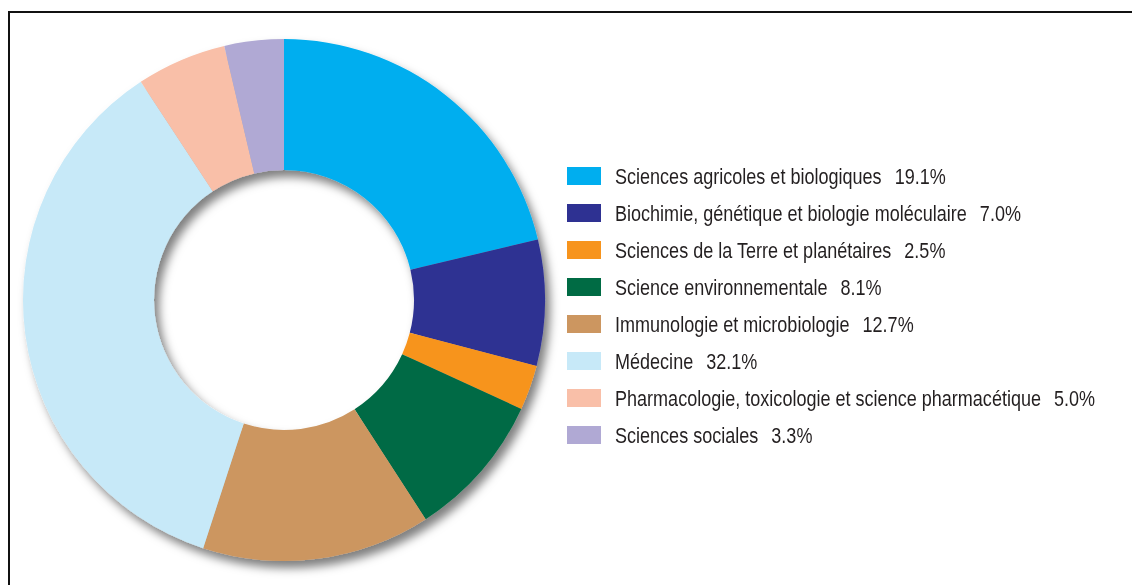 Image resolution: width=1132 pixels, height=585 pixels. Describe the element at coordinates (748, 176) in the screenshot. I see `legend-label: Sciences agricoles et biologiques` at that location.